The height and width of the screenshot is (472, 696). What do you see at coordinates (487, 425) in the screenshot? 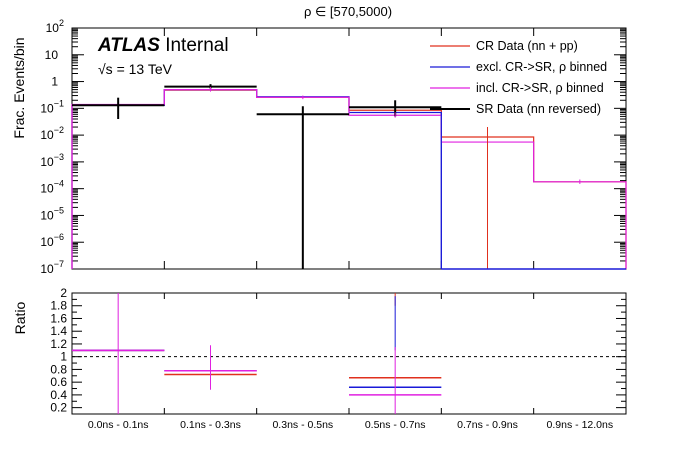
I see `x-category-label: 0.7ns - 0.9ns` at bounding box center [487, 425].